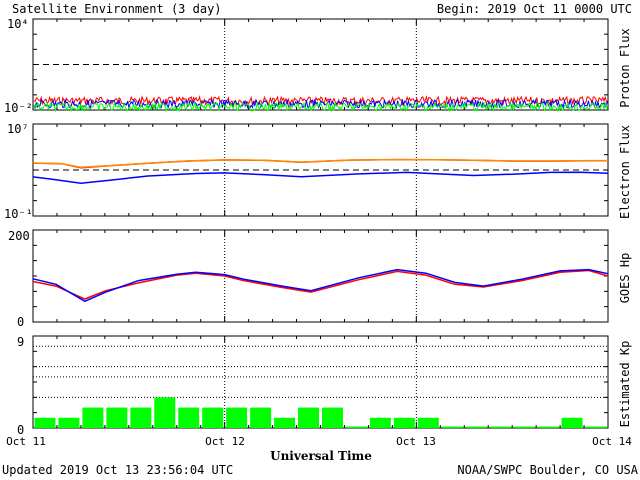 The image size is (640, 480). Describe the element at coordinates (117, 470) in the screenshot. I see `updated-time: Updated 2019 Oct 13 23:56:04 UTC` at that location.